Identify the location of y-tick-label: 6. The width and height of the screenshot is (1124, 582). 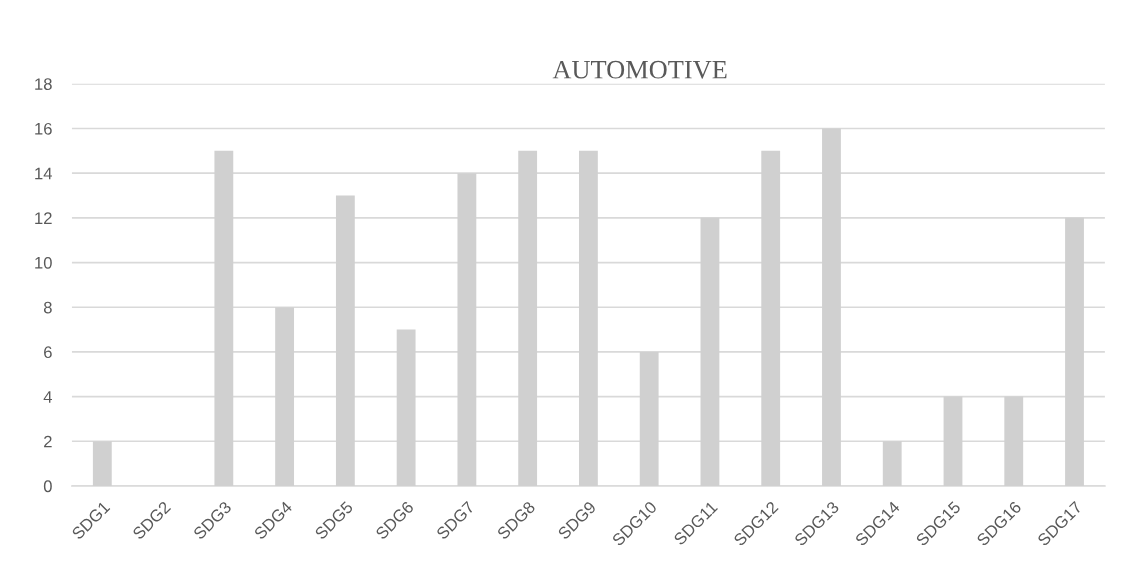
(48, 352).